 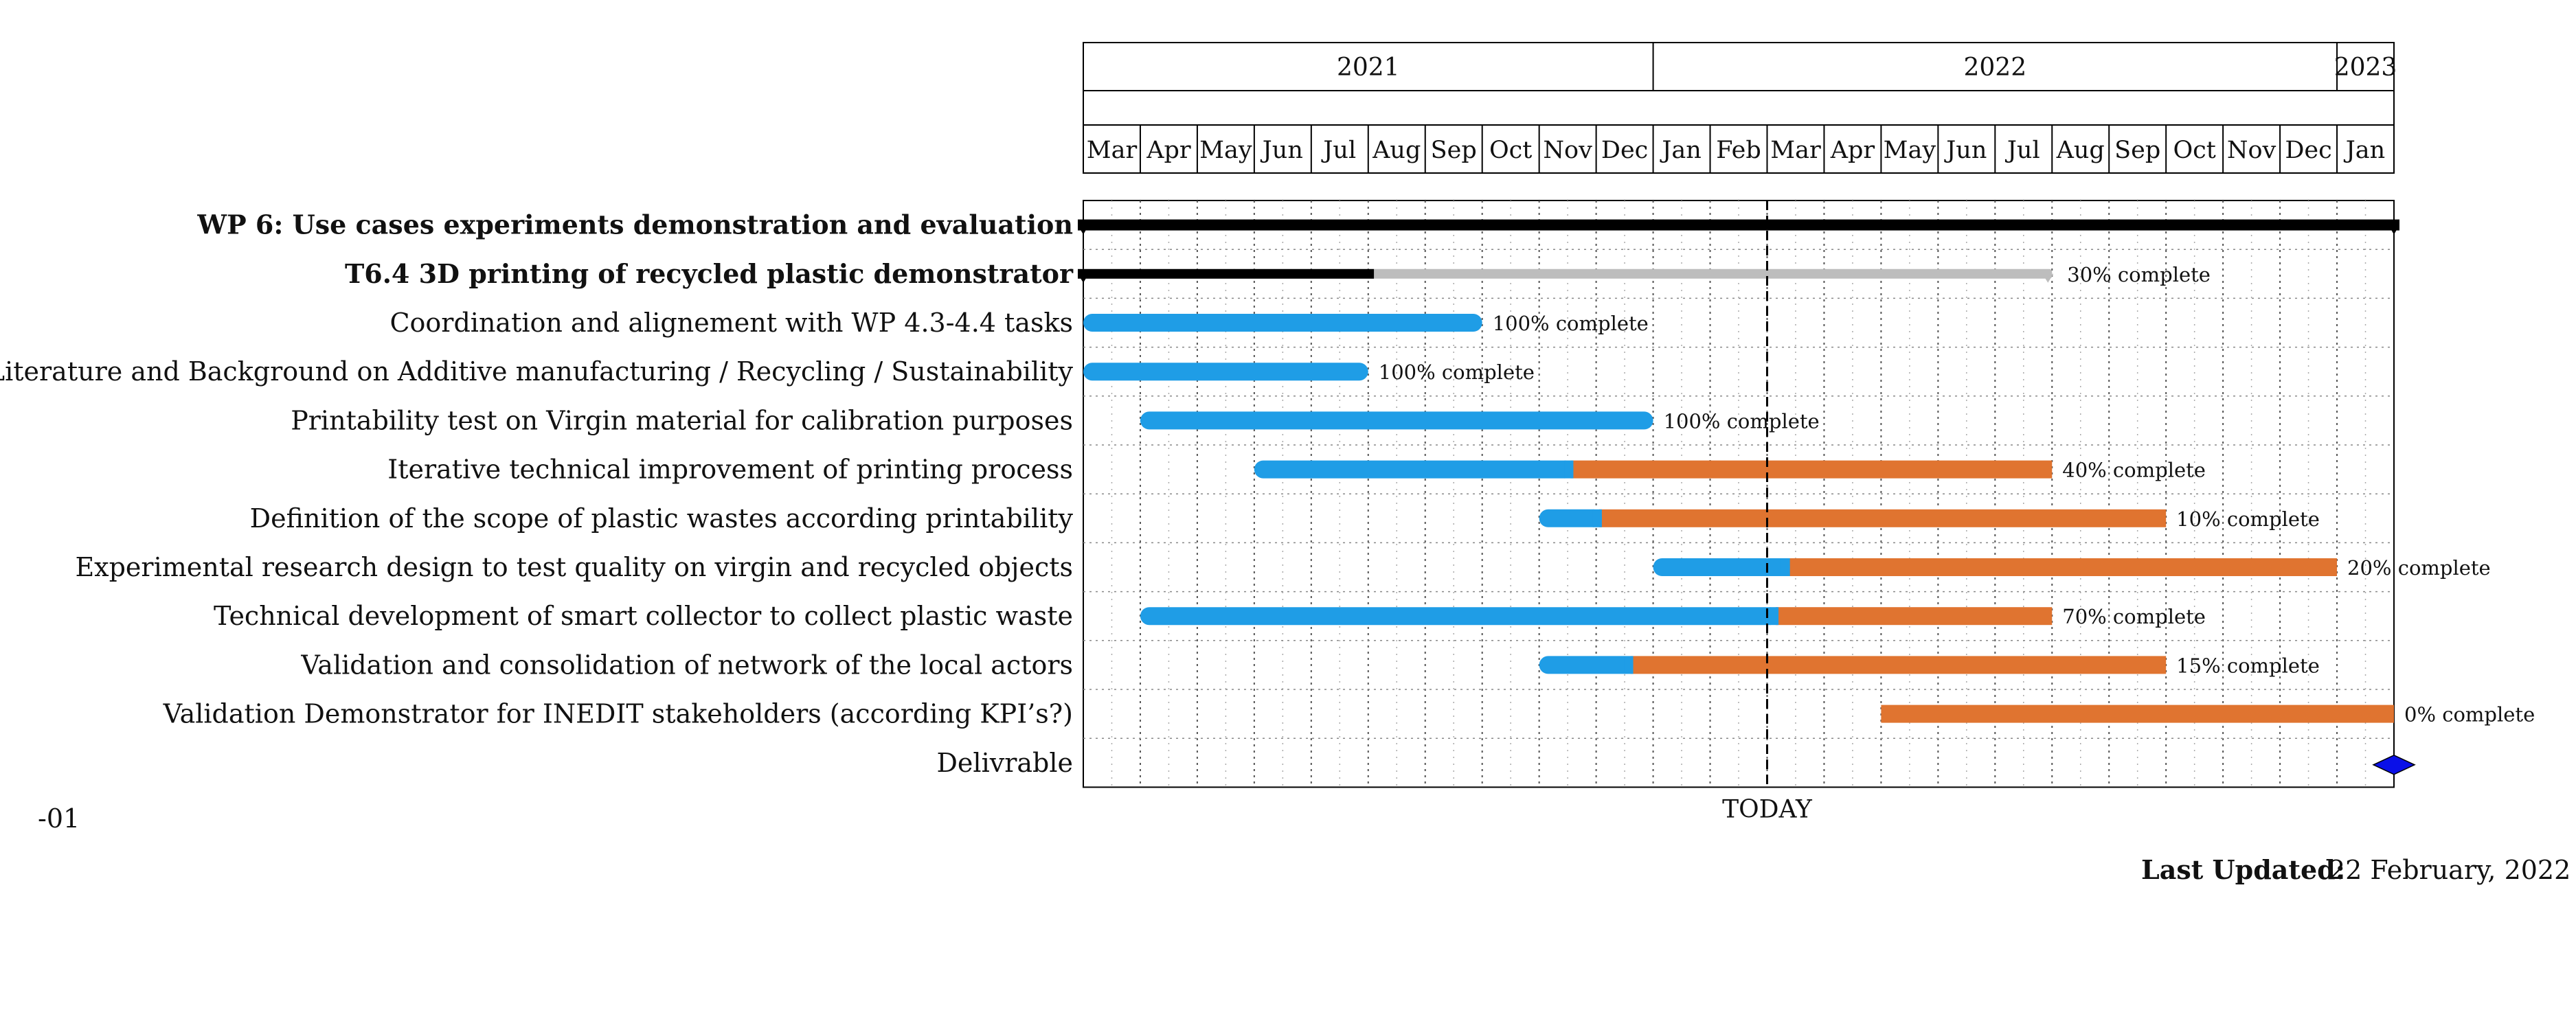 I want to click on year-label: 2021, so click(x=1368, y=68).